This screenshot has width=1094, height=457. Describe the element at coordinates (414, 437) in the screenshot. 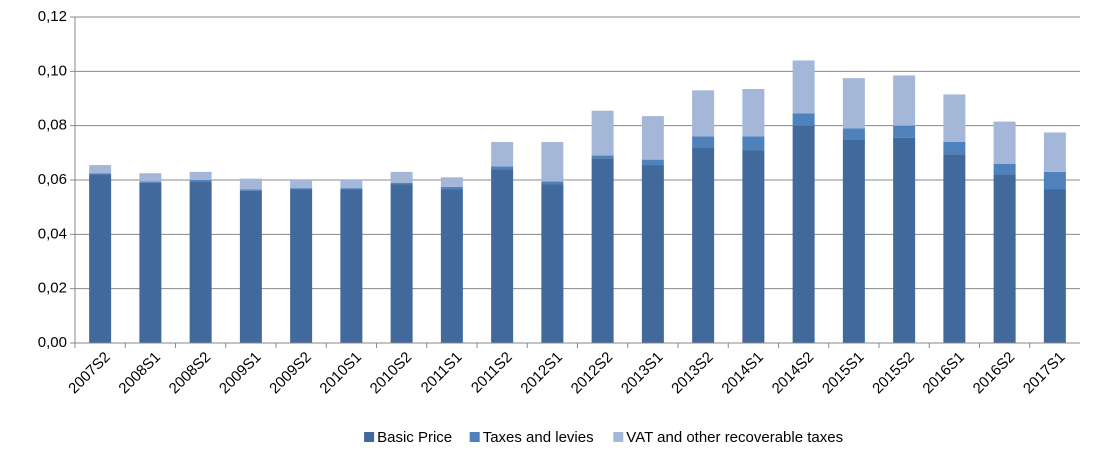

I see `legend-label: Basic Price` at that location.